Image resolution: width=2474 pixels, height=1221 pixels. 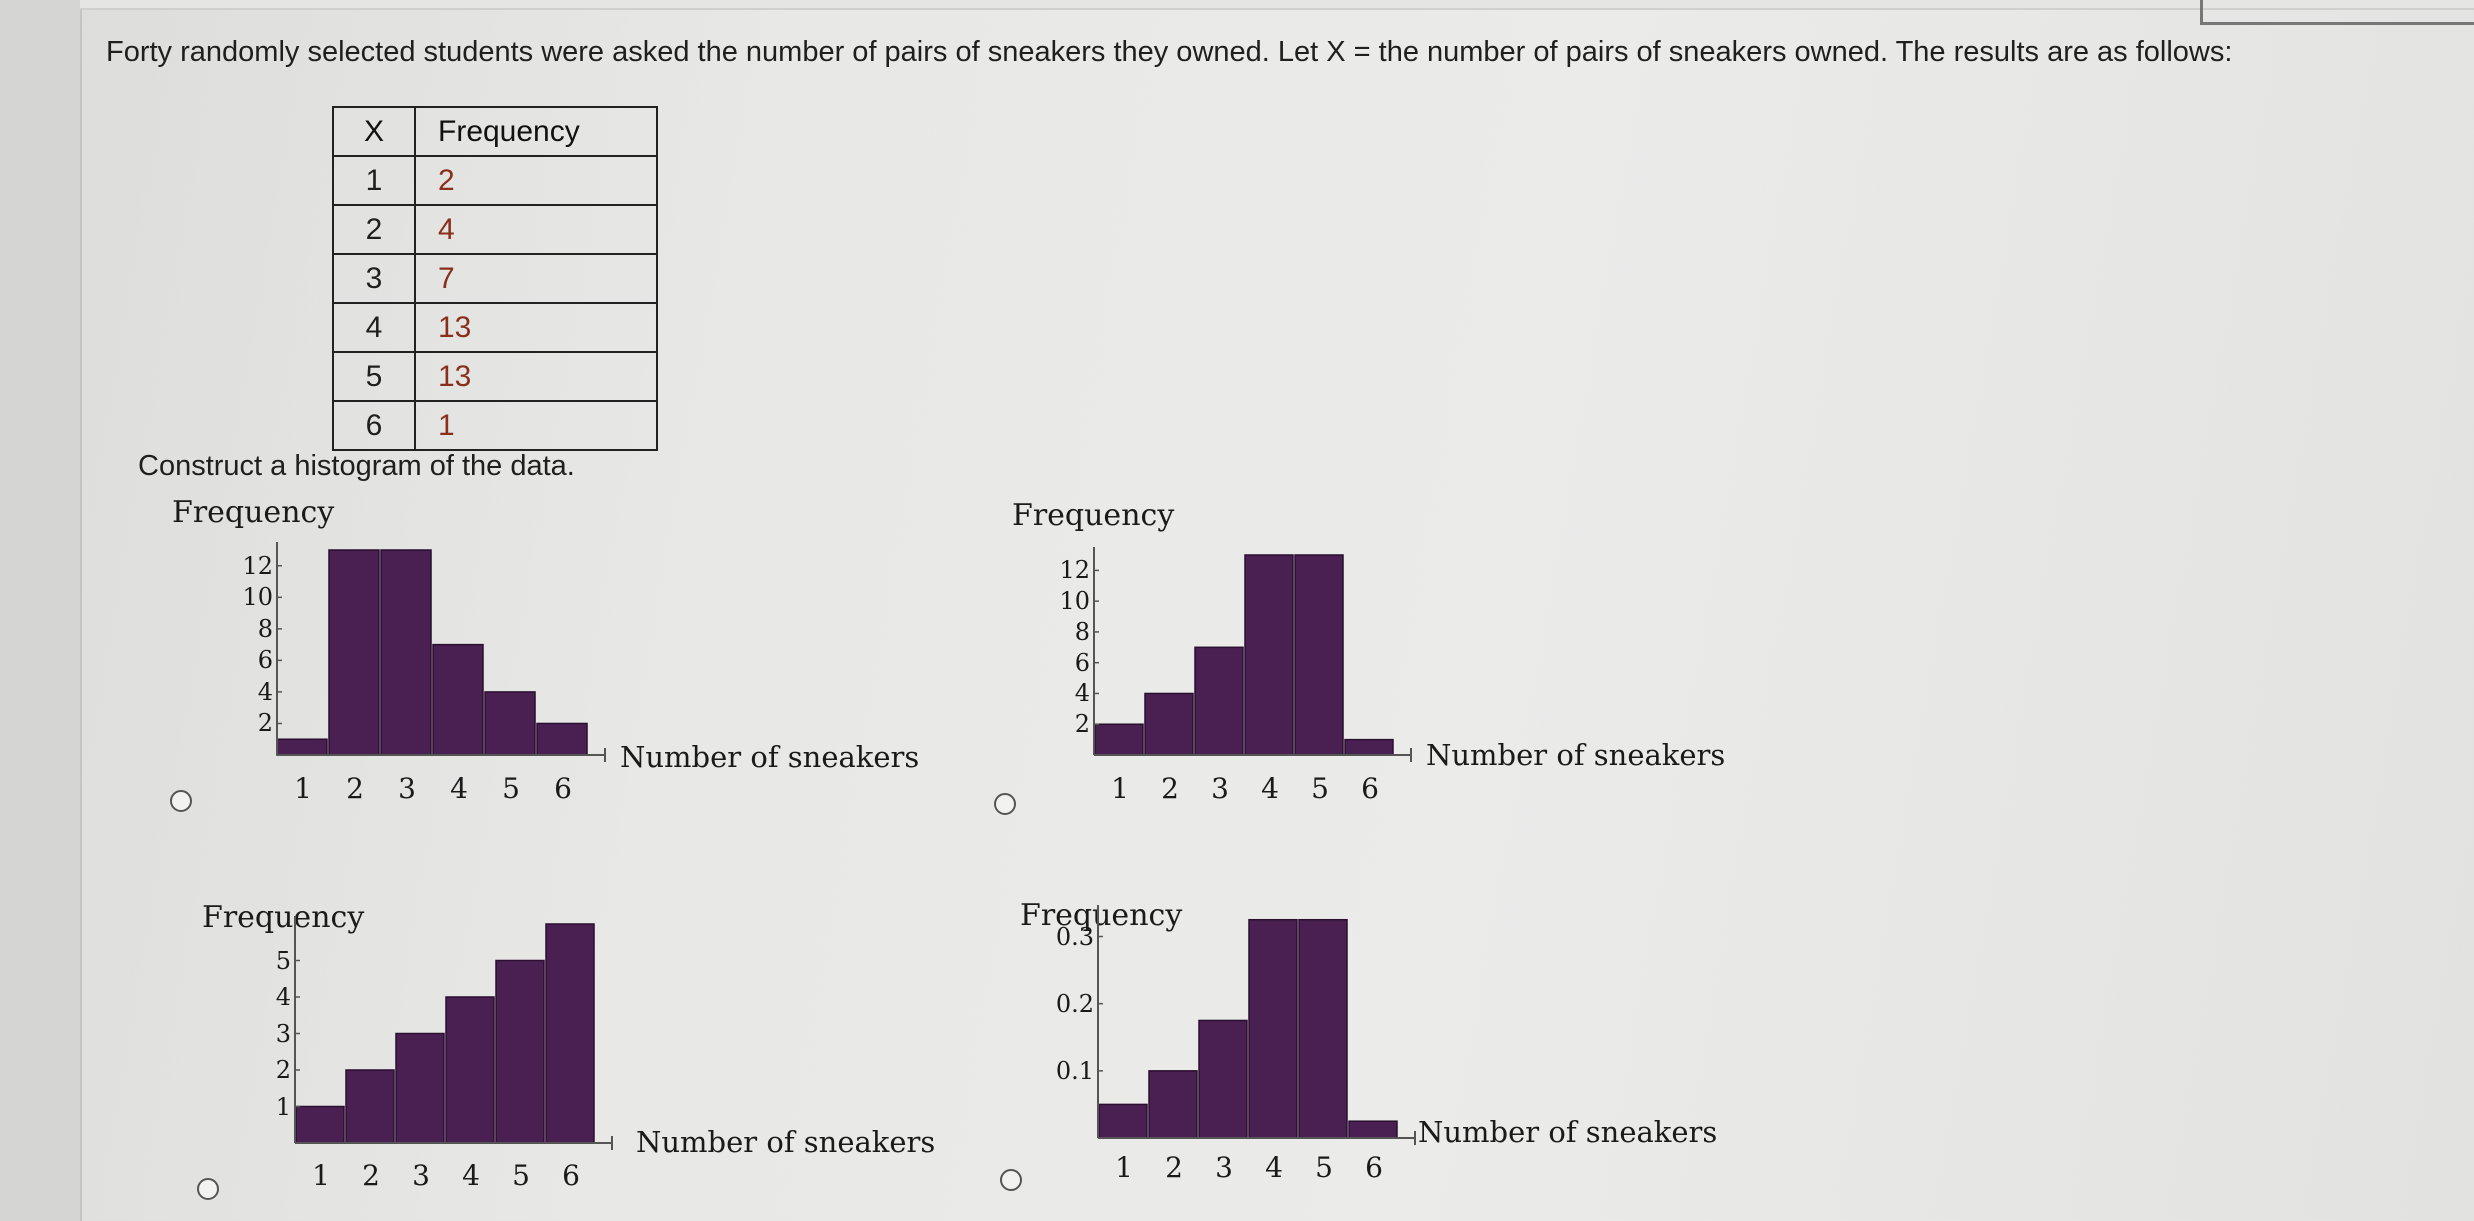 I want to click on table-header-x: X, so click(x=374, y=131).